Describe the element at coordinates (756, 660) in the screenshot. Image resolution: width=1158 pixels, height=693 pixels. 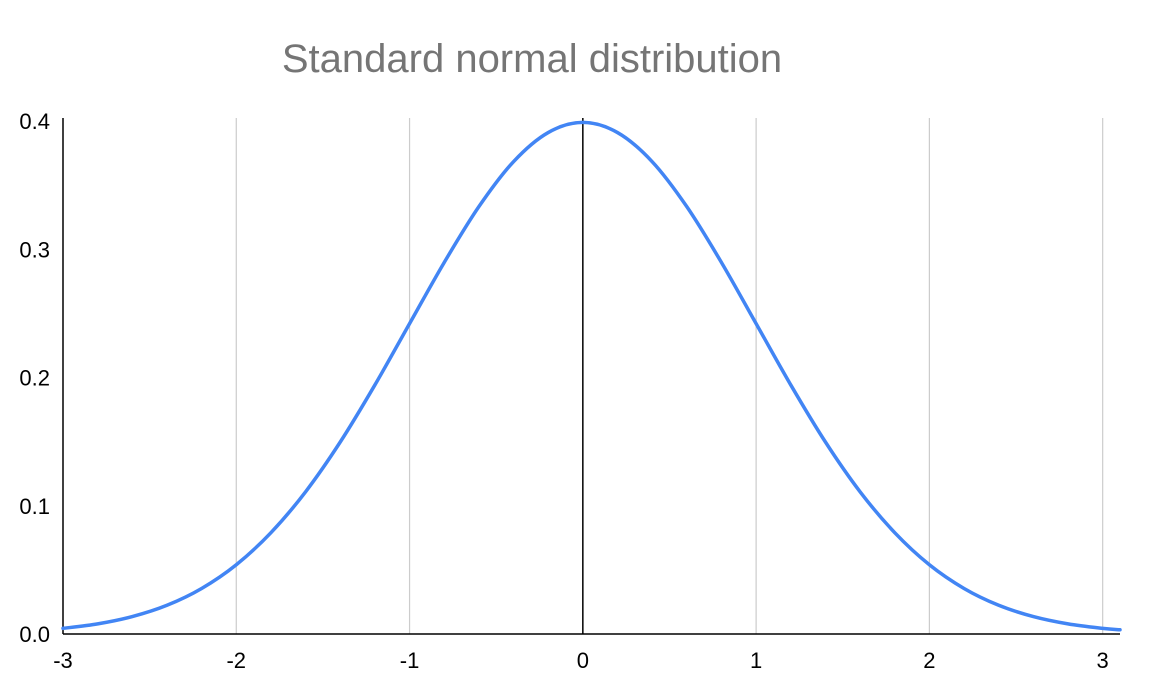
I see `x-tick-label: 1` at that location.